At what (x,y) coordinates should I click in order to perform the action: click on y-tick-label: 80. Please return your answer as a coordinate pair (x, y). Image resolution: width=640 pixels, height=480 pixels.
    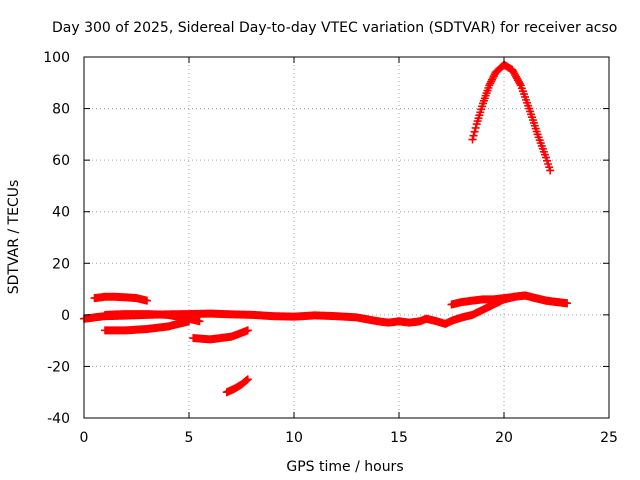
    Looking at the image, I should click on (61, 110).